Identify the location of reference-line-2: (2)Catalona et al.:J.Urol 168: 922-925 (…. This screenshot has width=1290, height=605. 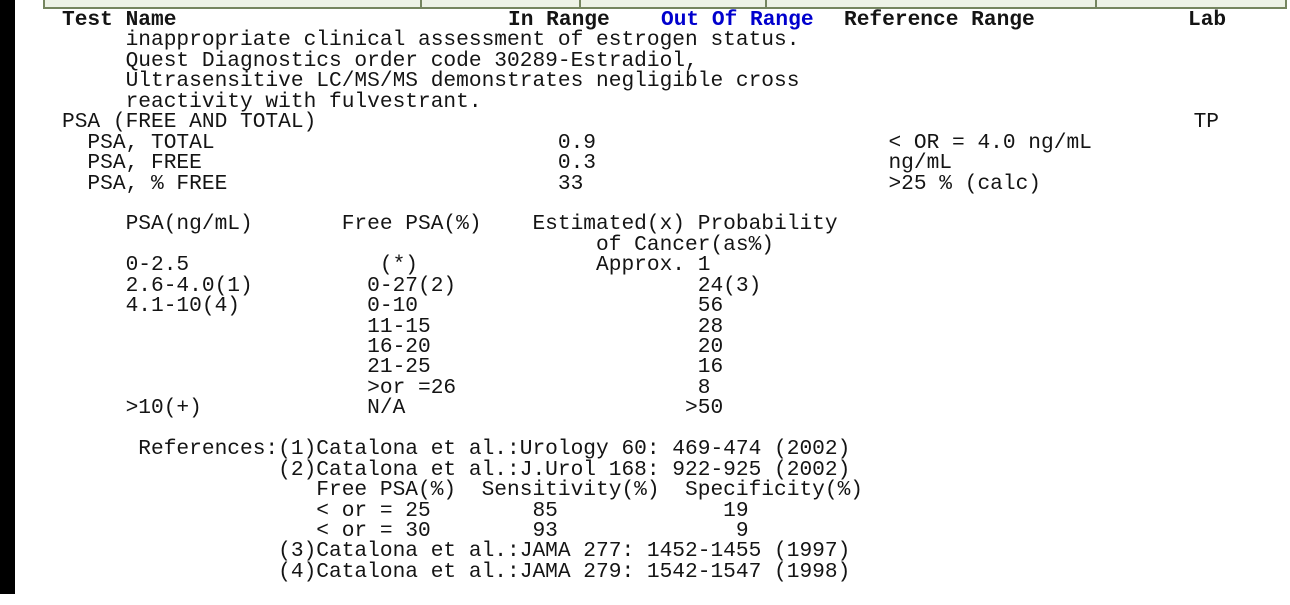
(456, 469).